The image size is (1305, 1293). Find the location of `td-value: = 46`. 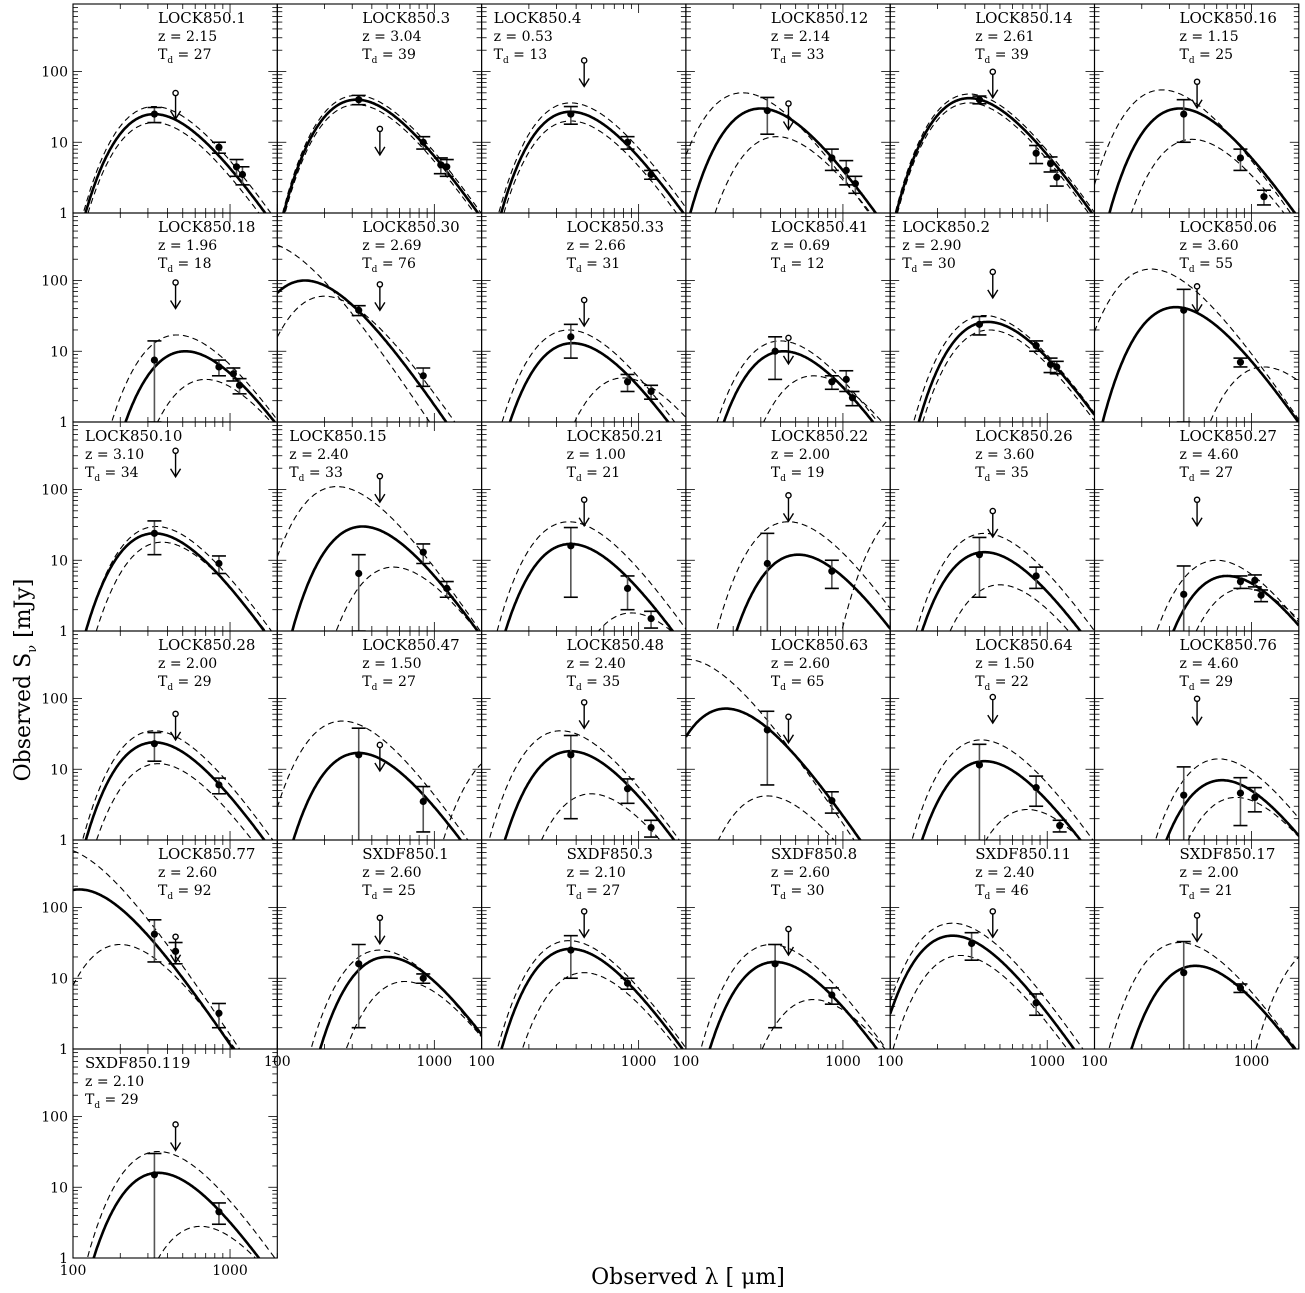

td-value: = 46 is located at coordinates (1009, 891).